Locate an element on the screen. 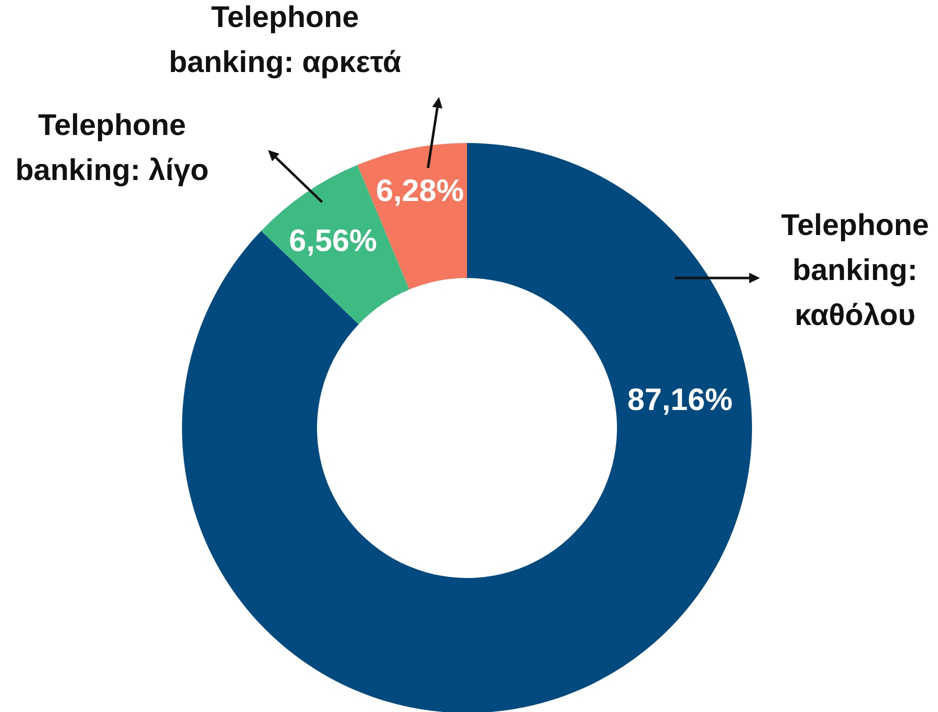 The height and width of the screenshot is (712, 938). data-label: 87,16% is located at coordinates (680, 400).